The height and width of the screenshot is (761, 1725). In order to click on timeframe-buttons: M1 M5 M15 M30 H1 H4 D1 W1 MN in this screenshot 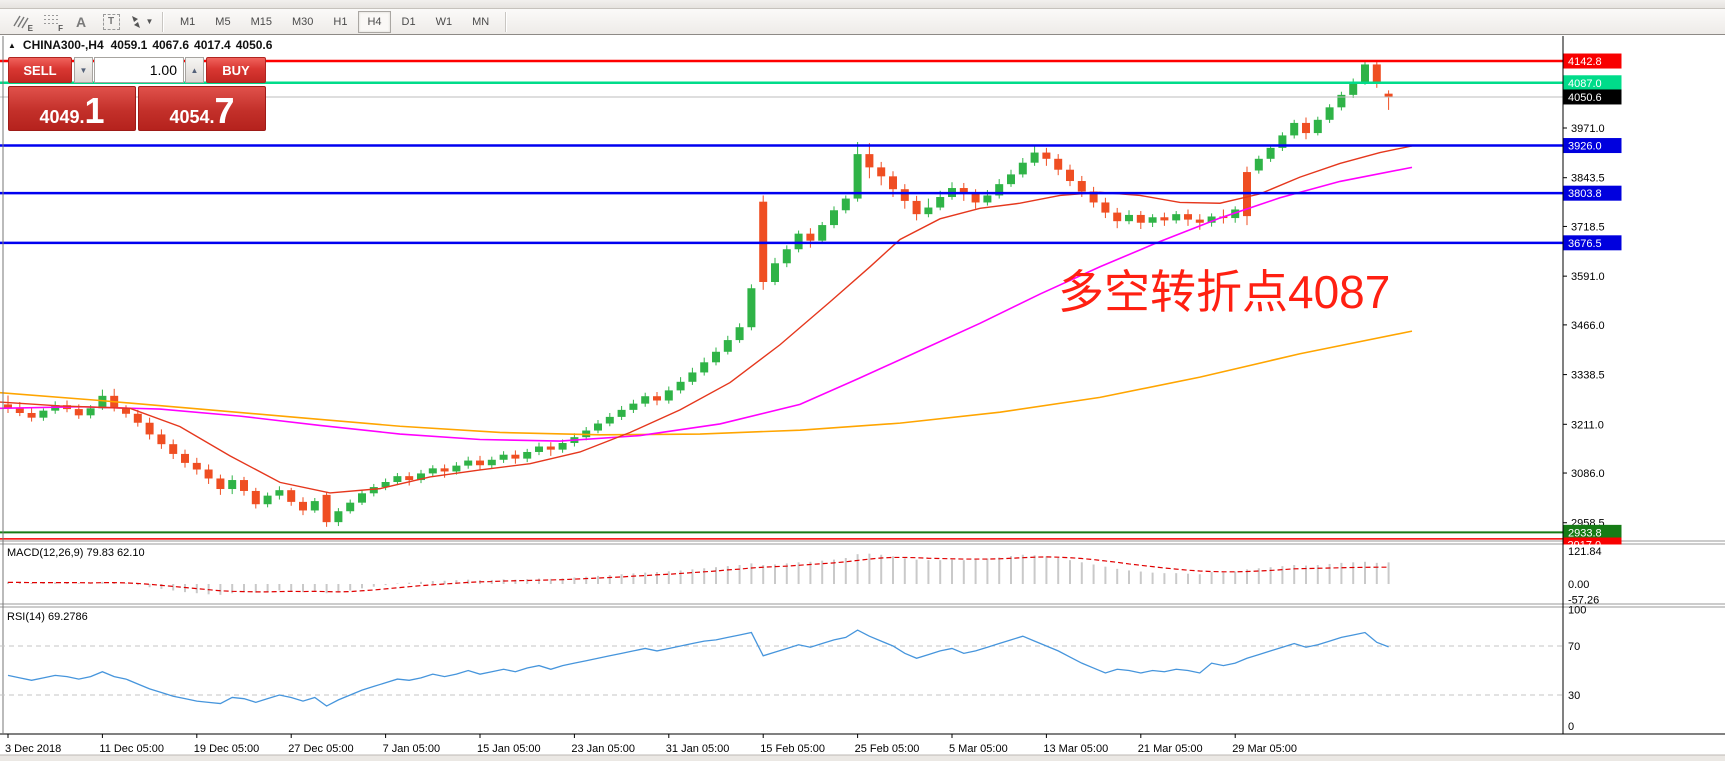, I will do `click(334, 21)`.